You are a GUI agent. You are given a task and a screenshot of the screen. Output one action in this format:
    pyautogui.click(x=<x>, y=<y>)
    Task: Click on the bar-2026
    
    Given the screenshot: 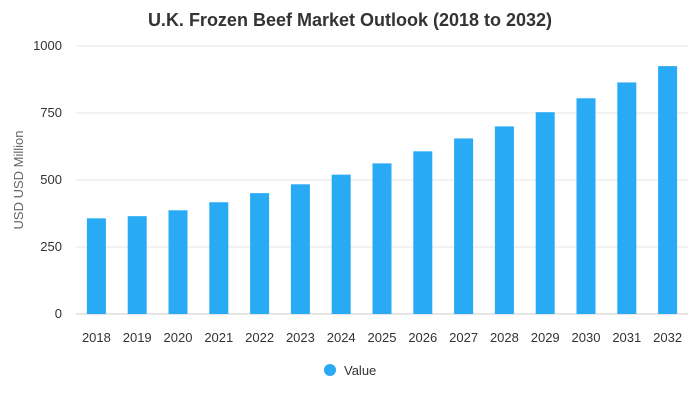 What is the action you would take?
    pyautogui.click(x=423, y=232)
    